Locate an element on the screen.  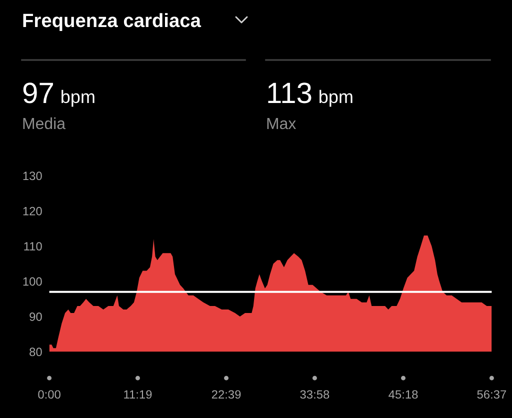
y-tick-label: 100 is located at coordinates (32, 281).